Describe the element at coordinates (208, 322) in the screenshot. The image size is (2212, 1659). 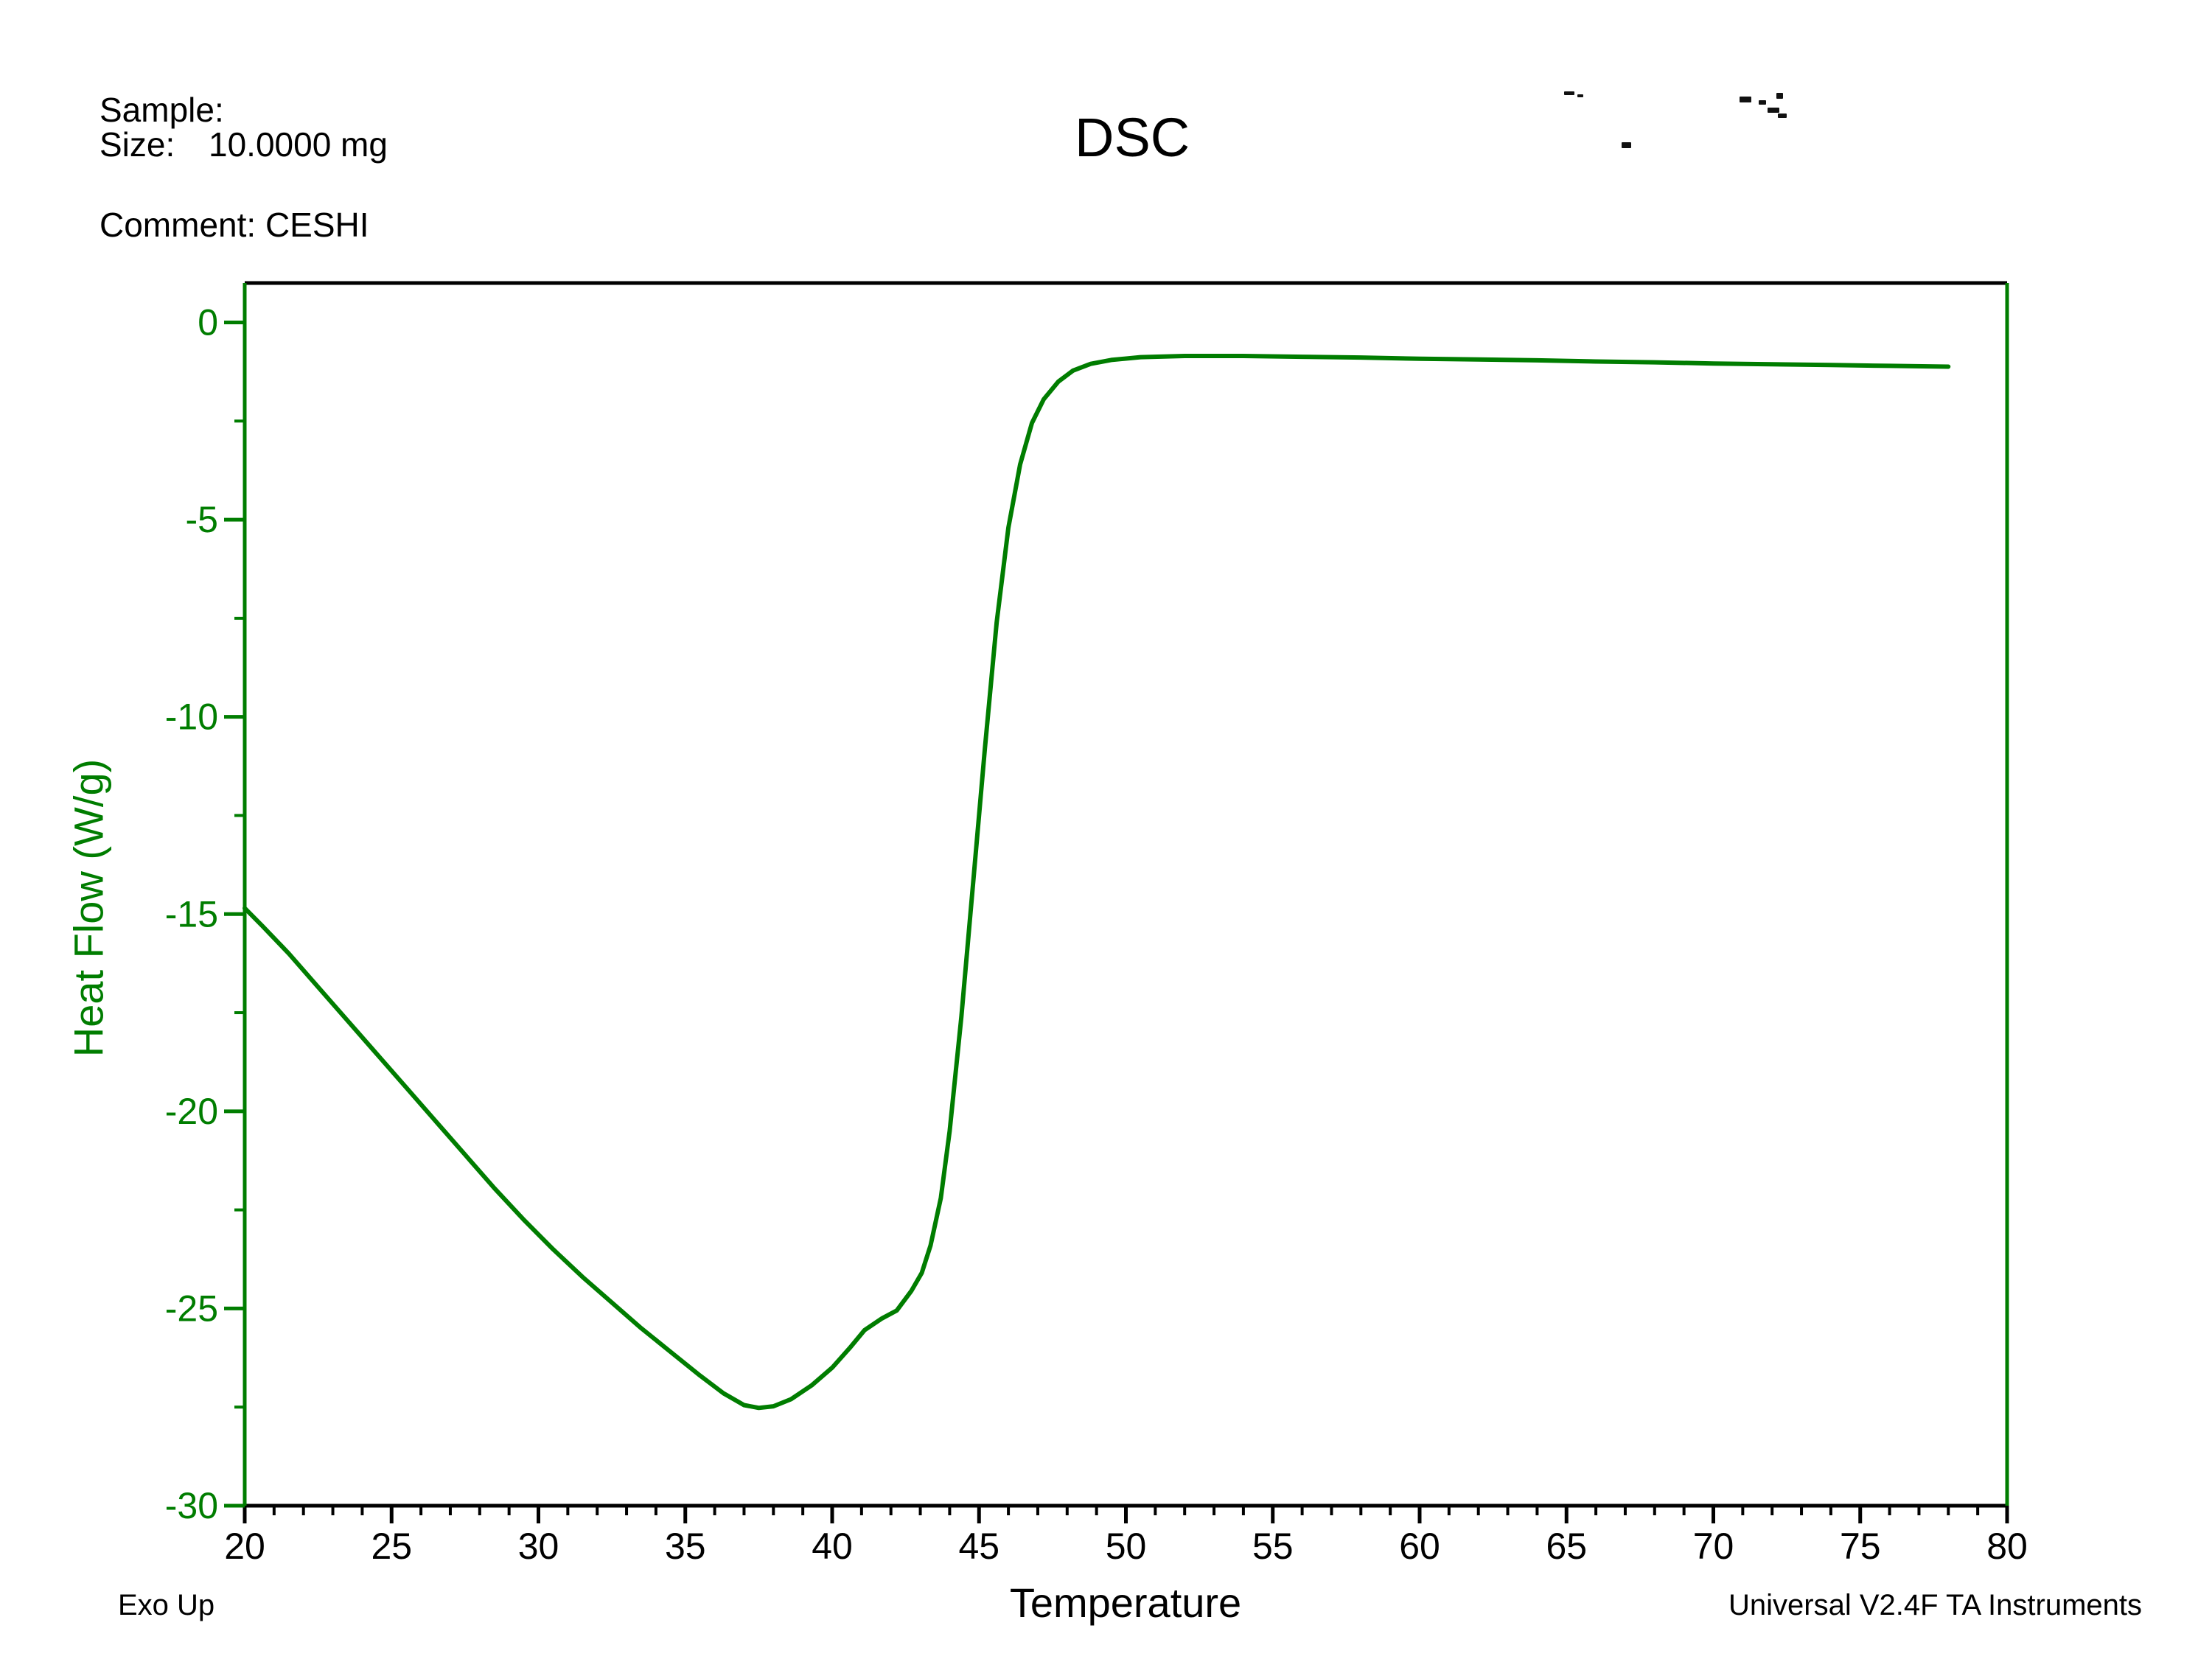
I see `y-tick-label: 0` at that location.